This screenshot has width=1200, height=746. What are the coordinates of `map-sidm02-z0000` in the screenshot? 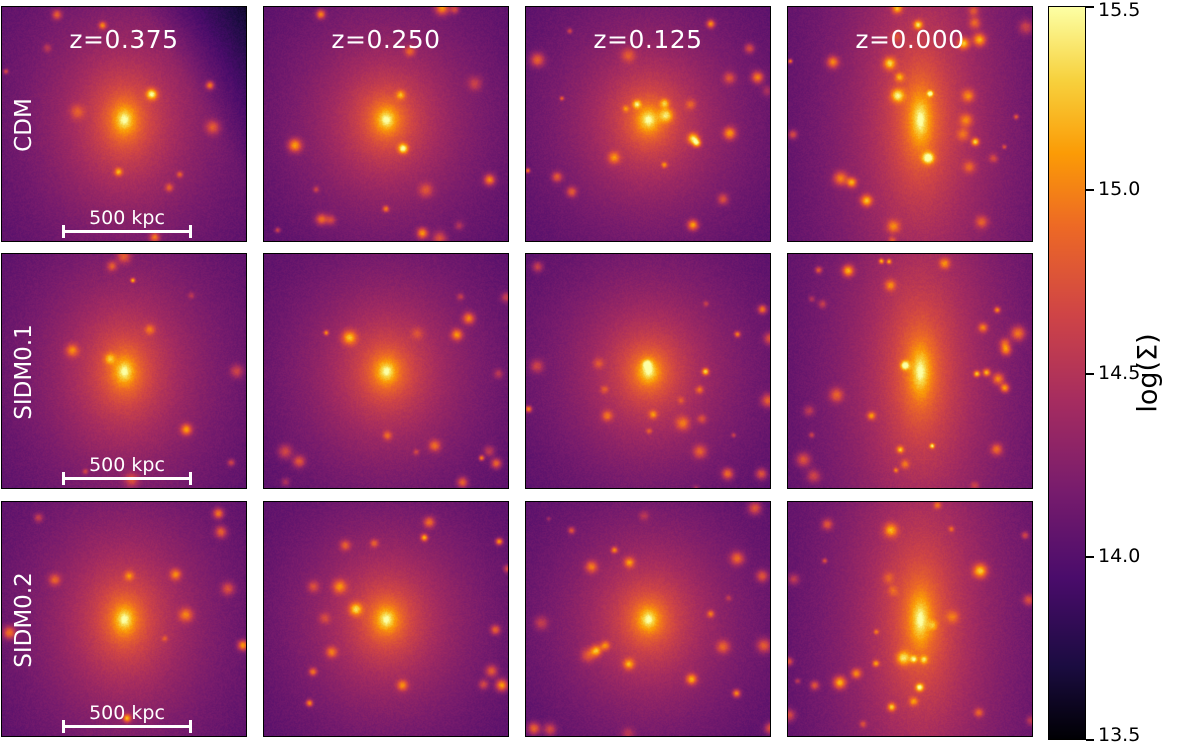 It's located at (910, 619).